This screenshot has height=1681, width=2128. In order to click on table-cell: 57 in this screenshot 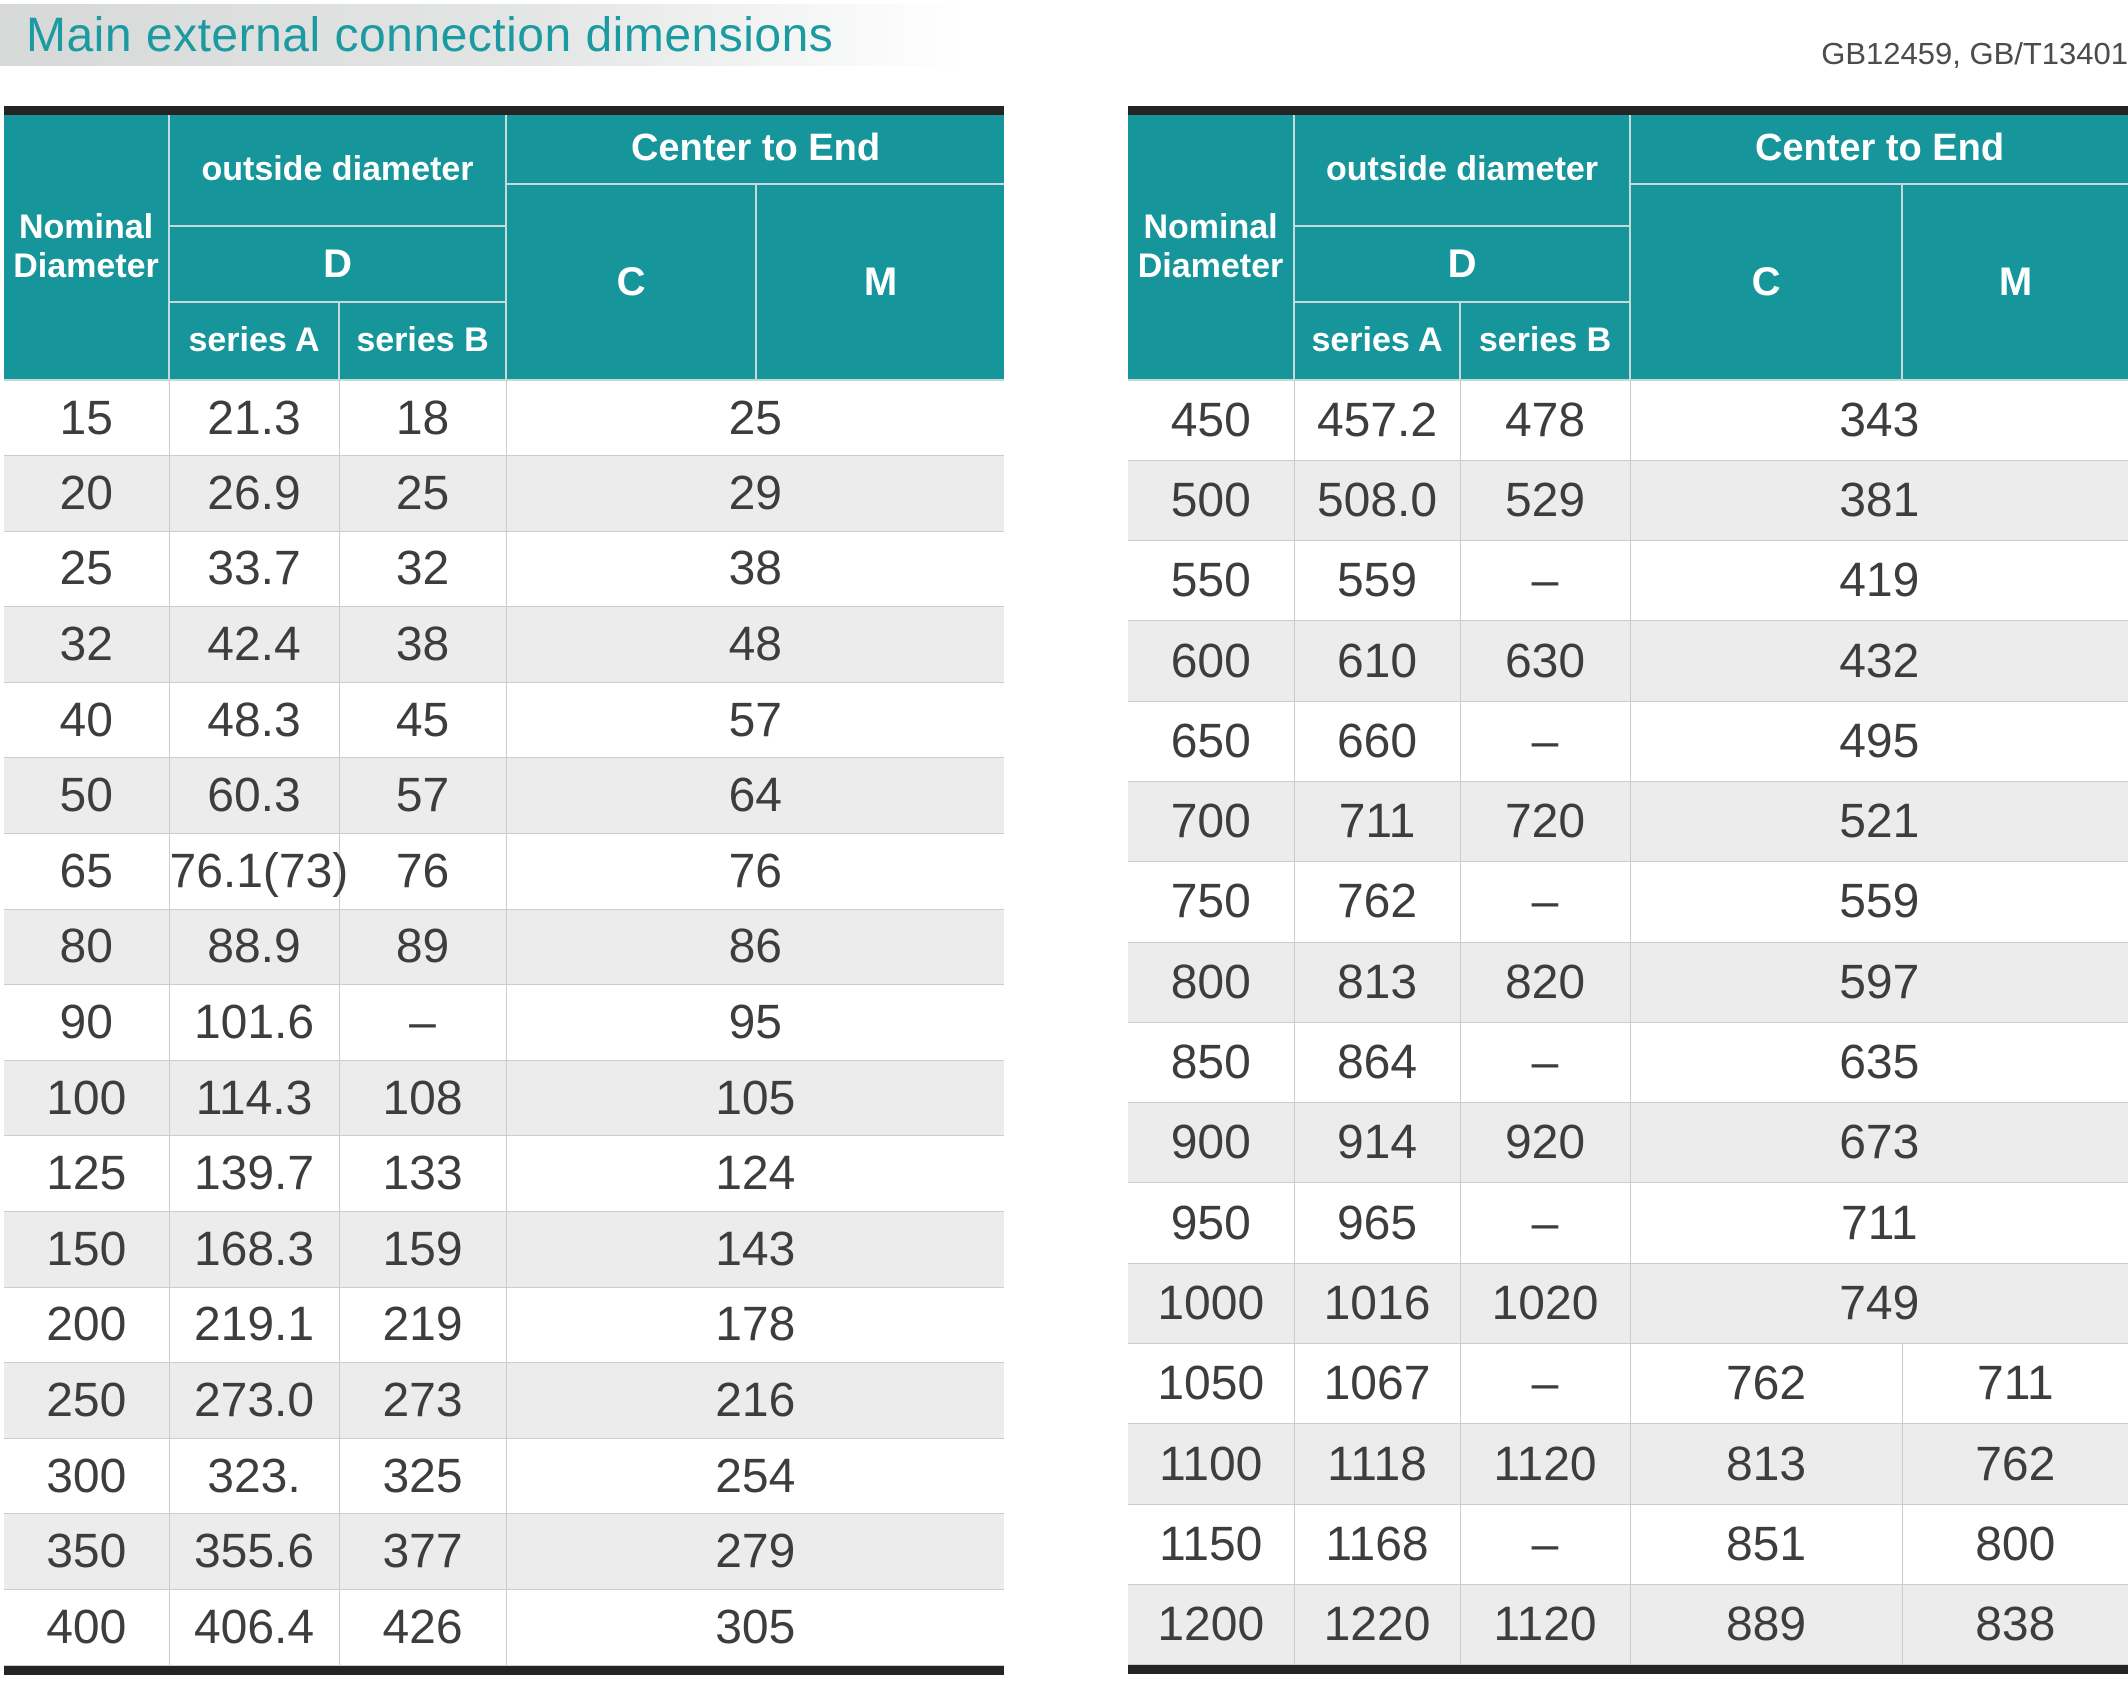, I will do `click(755, 720)`.